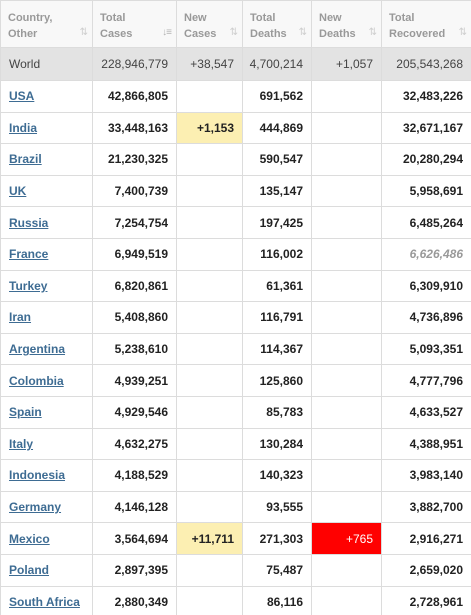 The width and height of the screenshot is (471, 615). I want to click on header-total-recovered: Total Recovered ⇅, so click(426, 24).